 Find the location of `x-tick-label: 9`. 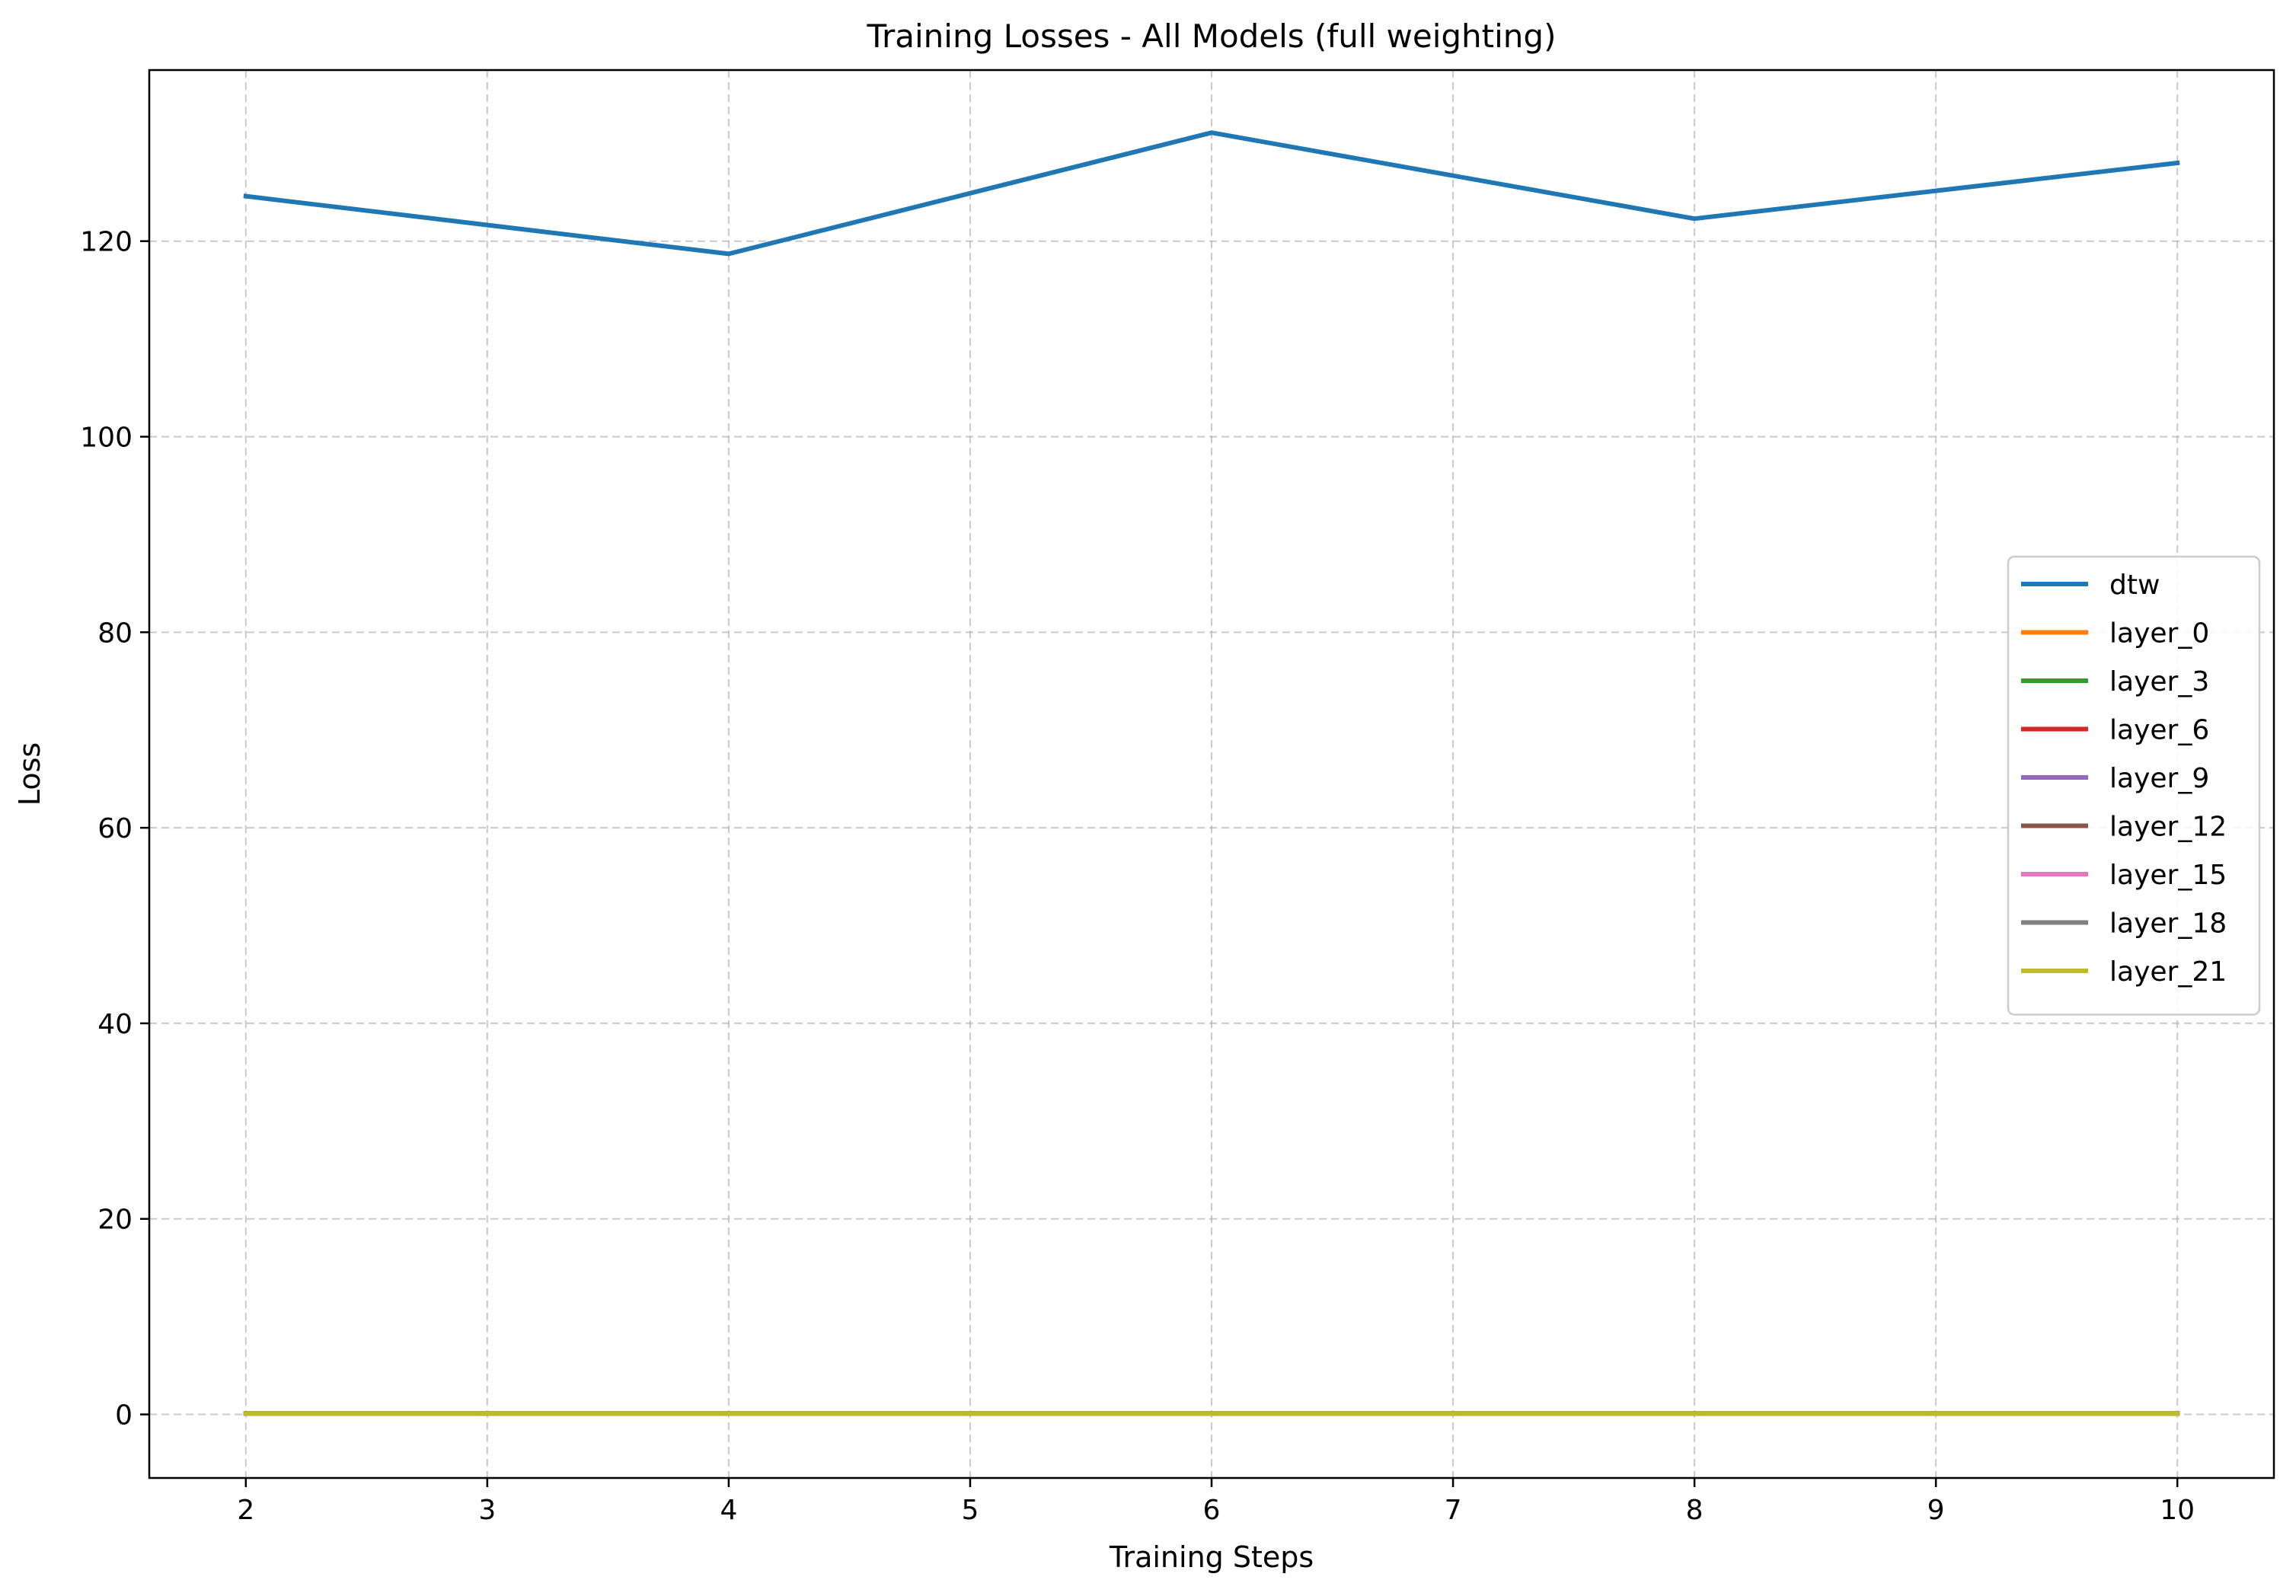

x-tick-label: 9 is located at coordinates (1936, 1510).